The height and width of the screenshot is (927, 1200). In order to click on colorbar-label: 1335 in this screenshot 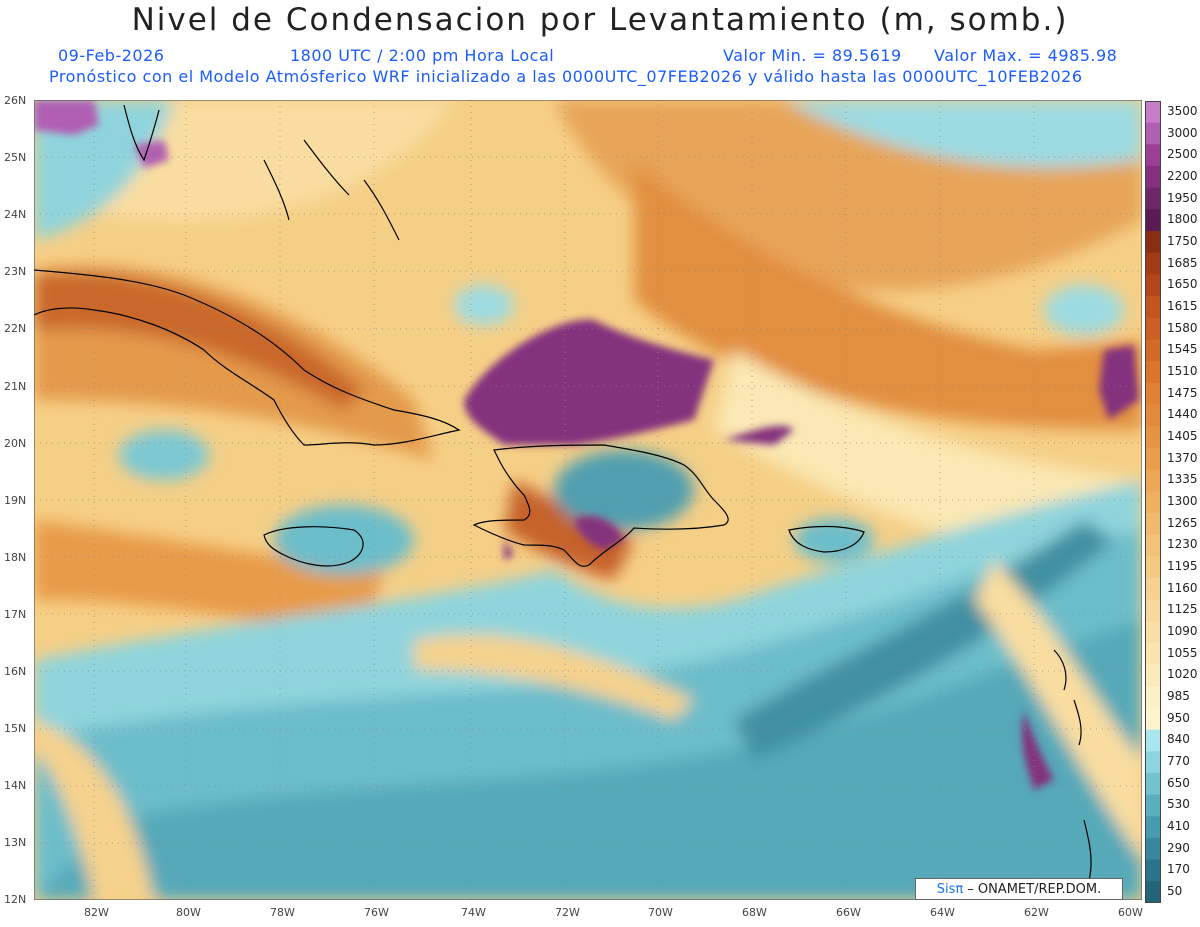, I will do `click(1182, 479)`.